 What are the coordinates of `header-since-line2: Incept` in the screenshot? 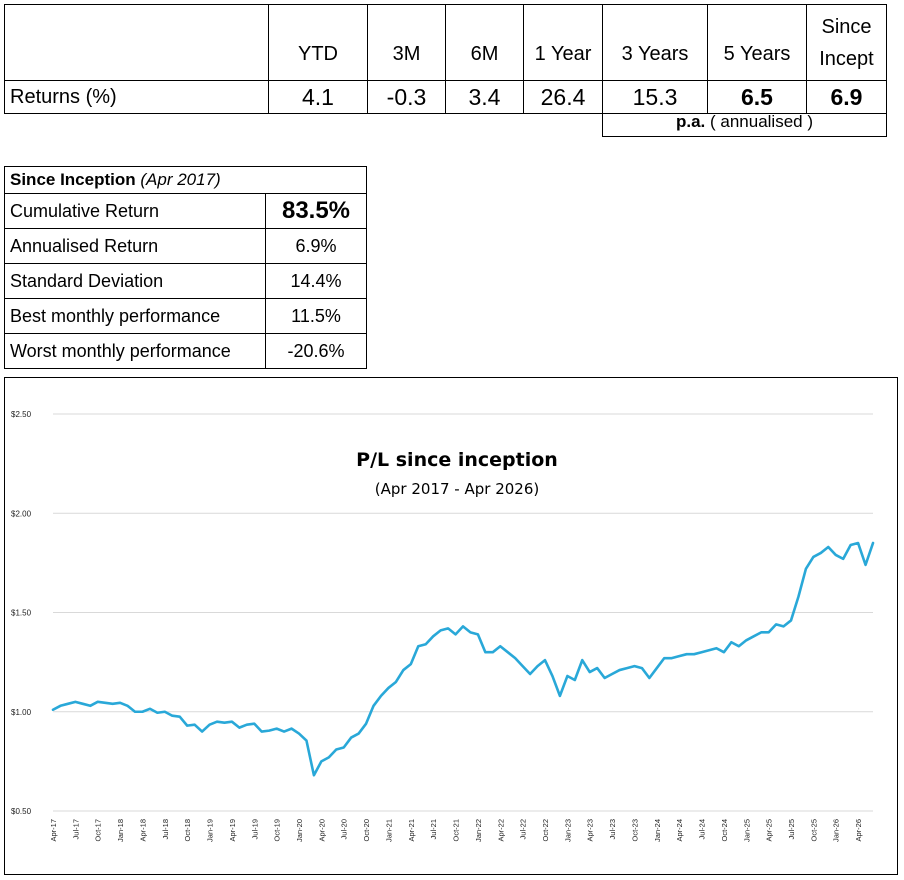 It's located at (846, 58).